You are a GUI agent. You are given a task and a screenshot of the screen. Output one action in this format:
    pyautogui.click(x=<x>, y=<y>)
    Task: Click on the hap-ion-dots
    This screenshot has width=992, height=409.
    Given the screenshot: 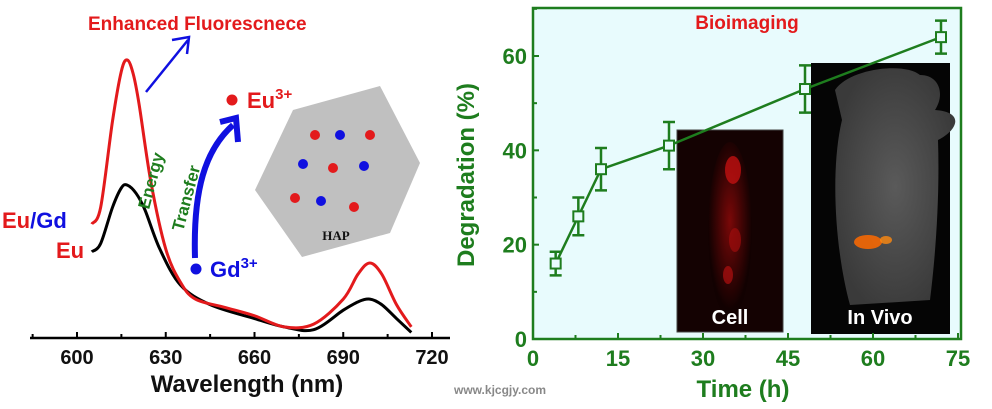 What is the action you would take?
    pyautogui.click(x=332, y=171)
    